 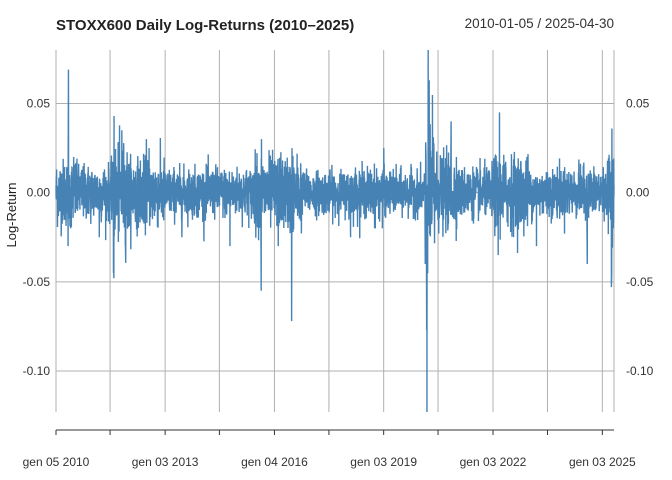 I want to click on y-tick-label-right: 0.05, so click(x=638, y=103).